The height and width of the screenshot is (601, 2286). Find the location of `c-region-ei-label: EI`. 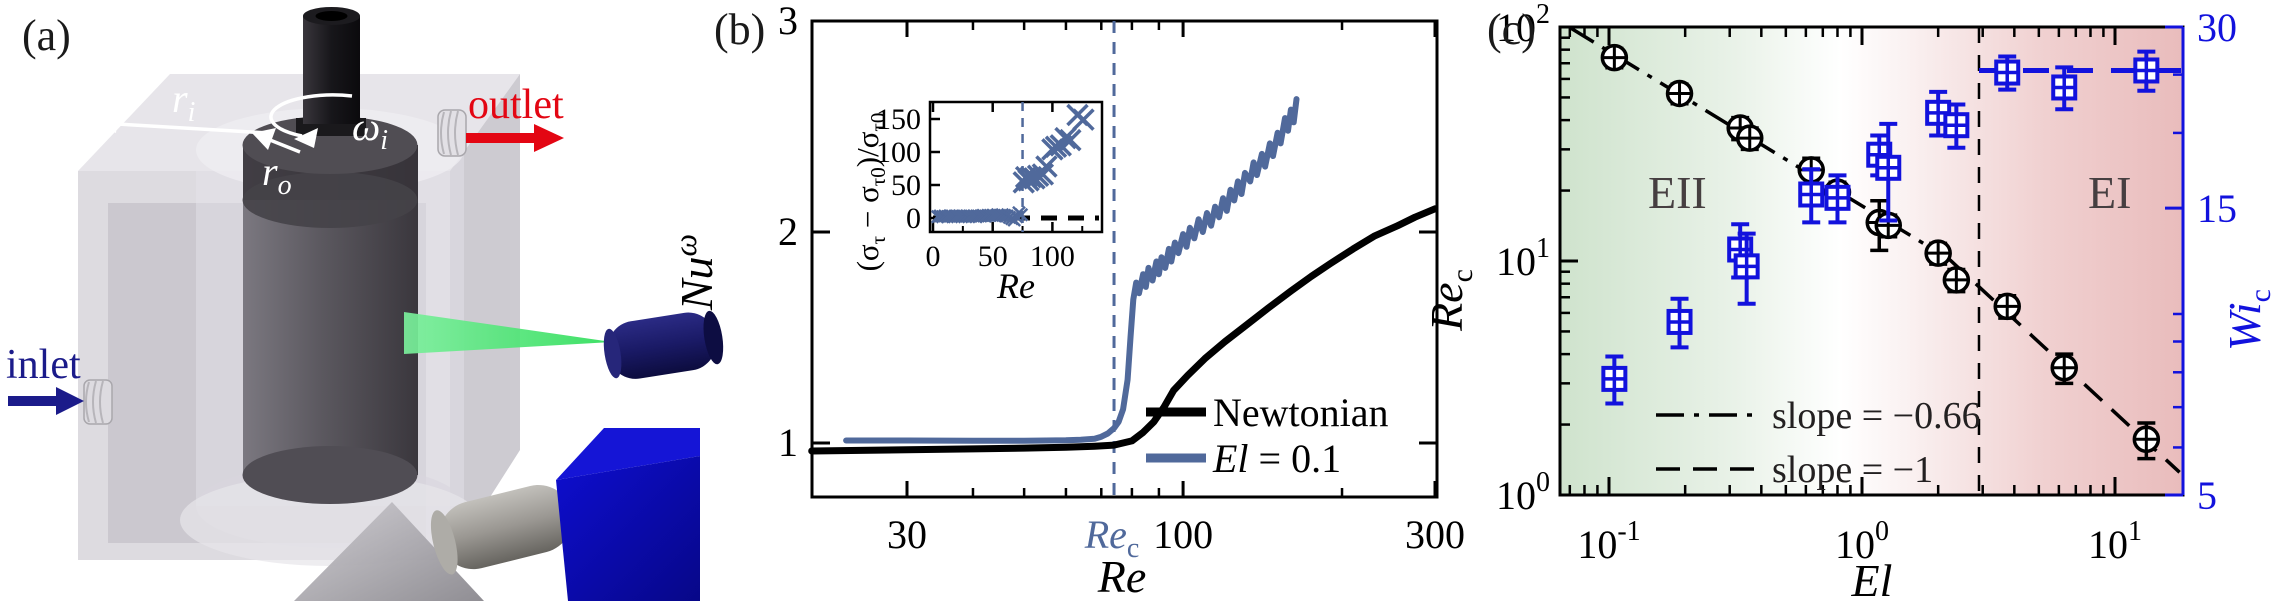

c-region-ei-label: EI is located at coordinates (2109, 192).